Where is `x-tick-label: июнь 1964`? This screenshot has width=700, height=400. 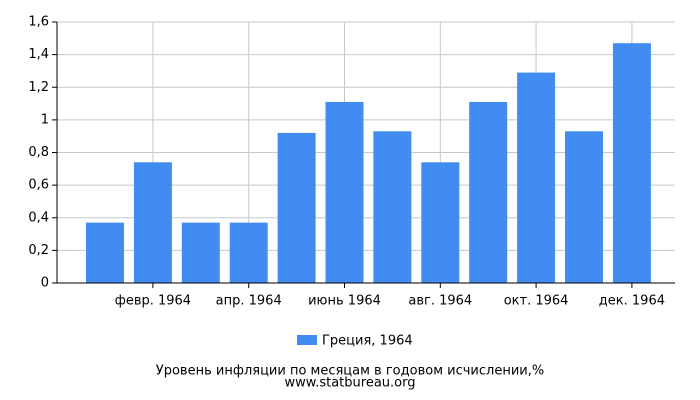
x-tick-label: июнь 1964 is located at coordinates (344, 301).